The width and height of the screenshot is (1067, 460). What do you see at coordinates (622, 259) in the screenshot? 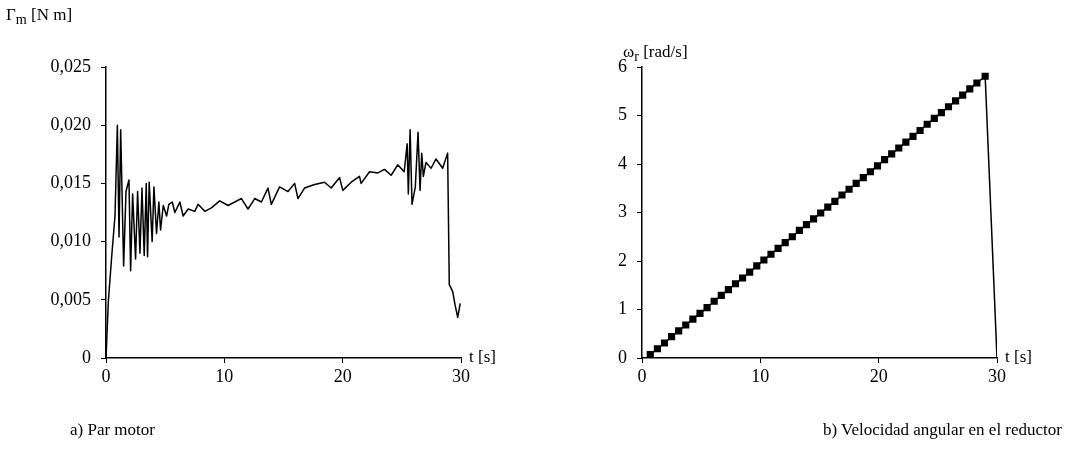
I see `y-tick-label: 2` at bounding box center [622, 259].